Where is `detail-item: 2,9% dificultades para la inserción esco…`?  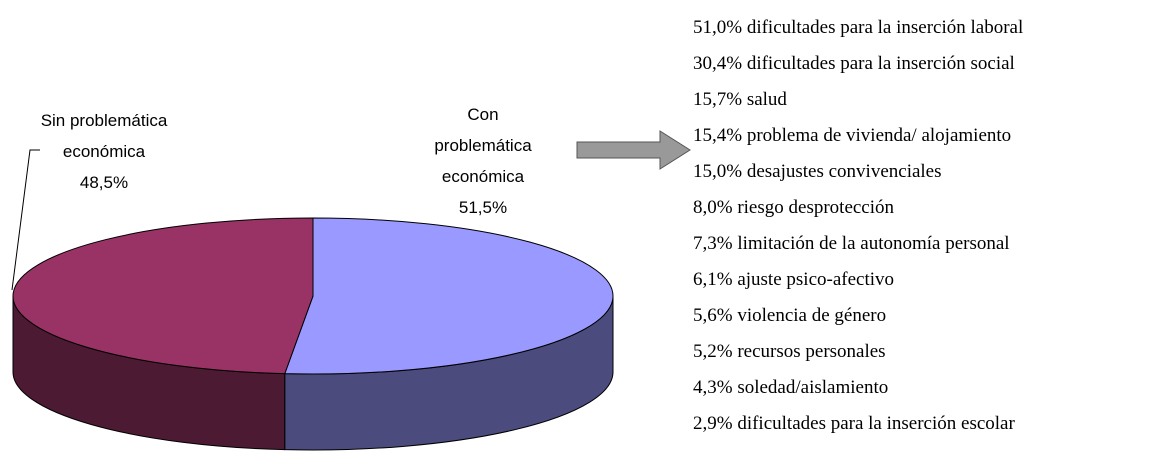
detail-item: 2,9% dificultades para la inserción esco… is located at coordinates (858, 424).